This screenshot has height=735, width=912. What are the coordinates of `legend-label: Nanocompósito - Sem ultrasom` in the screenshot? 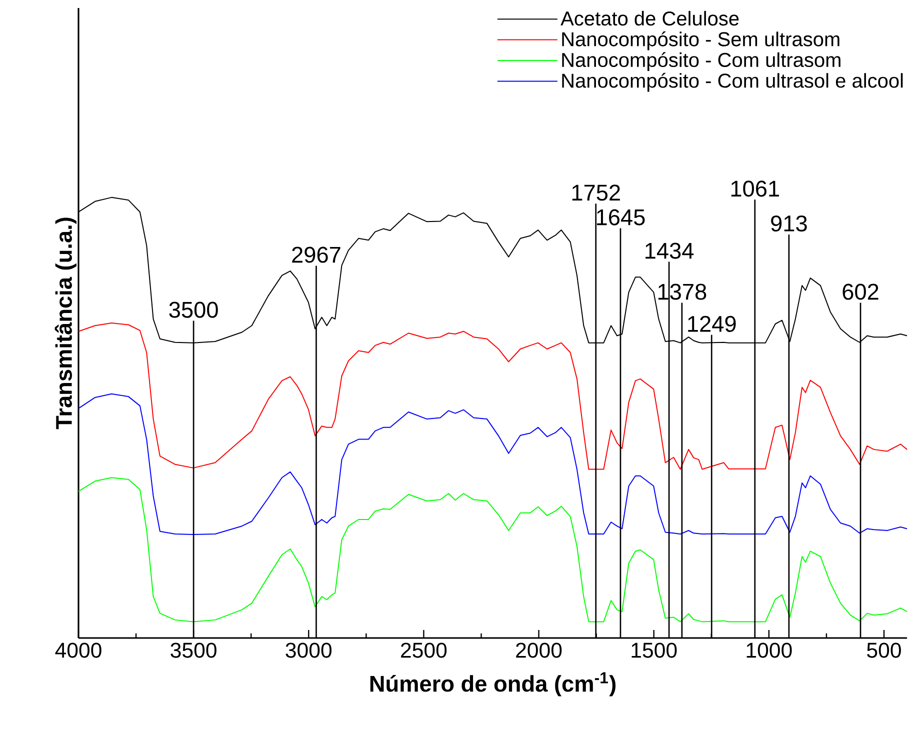 It's located at (701, 40).